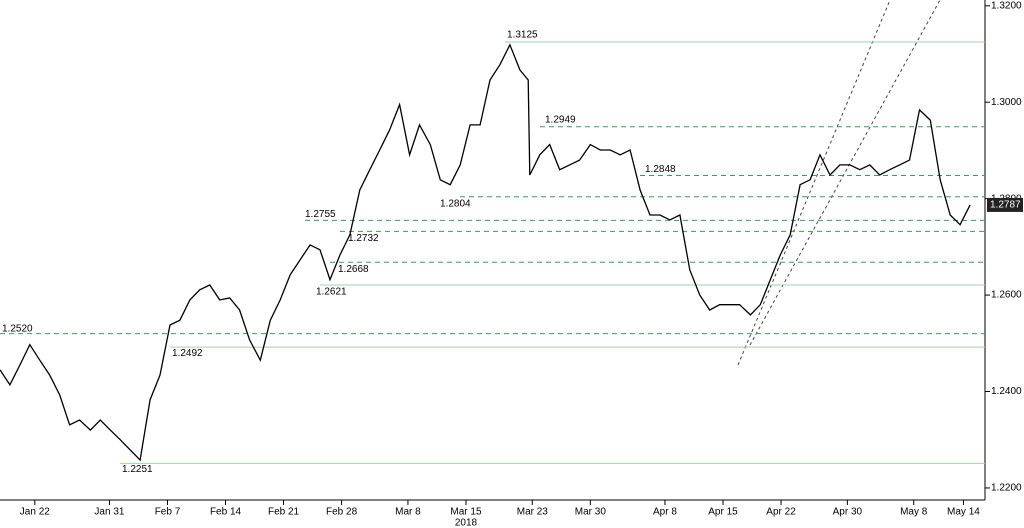  I want to click on x-tick-label: Mar 8, so click(408, 512).